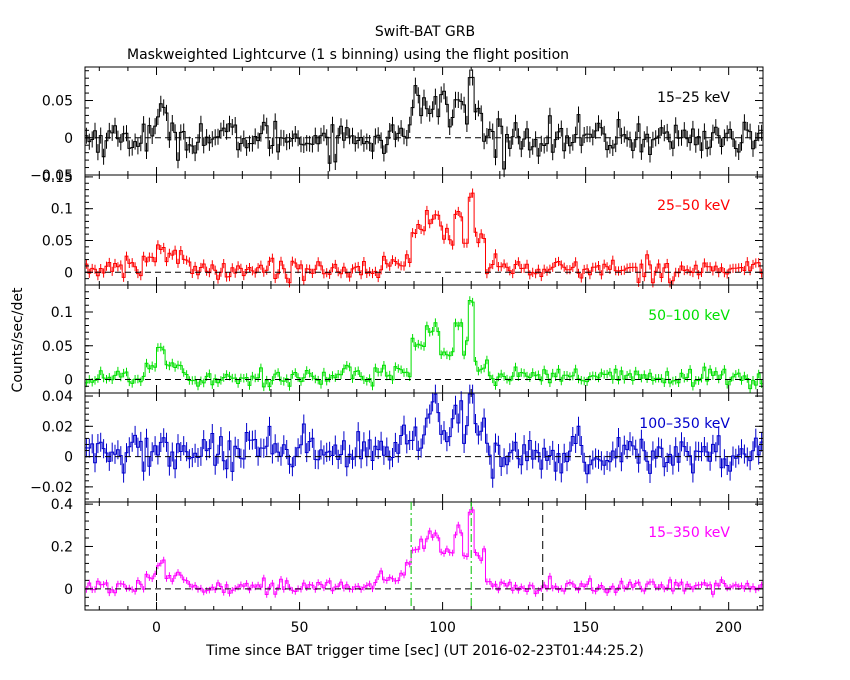 The image size is (850, 680). Describe the element at coordinates (156, 628) in the screenshot. I see `x-tick-label: 0` at that location.